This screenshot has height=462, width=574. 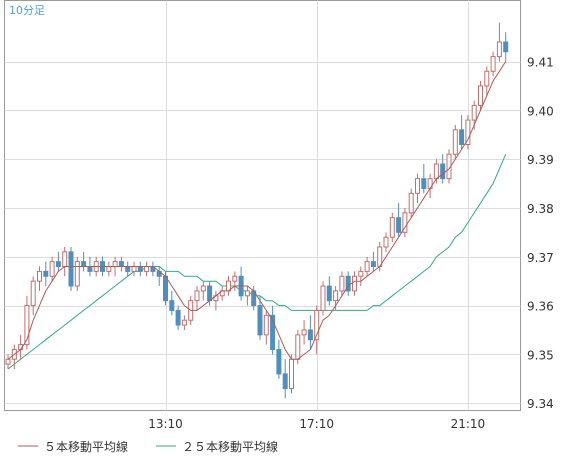 I want to click on x-axis-ticks: 13:10 17:10 21:10, so click(x=316, y=424).